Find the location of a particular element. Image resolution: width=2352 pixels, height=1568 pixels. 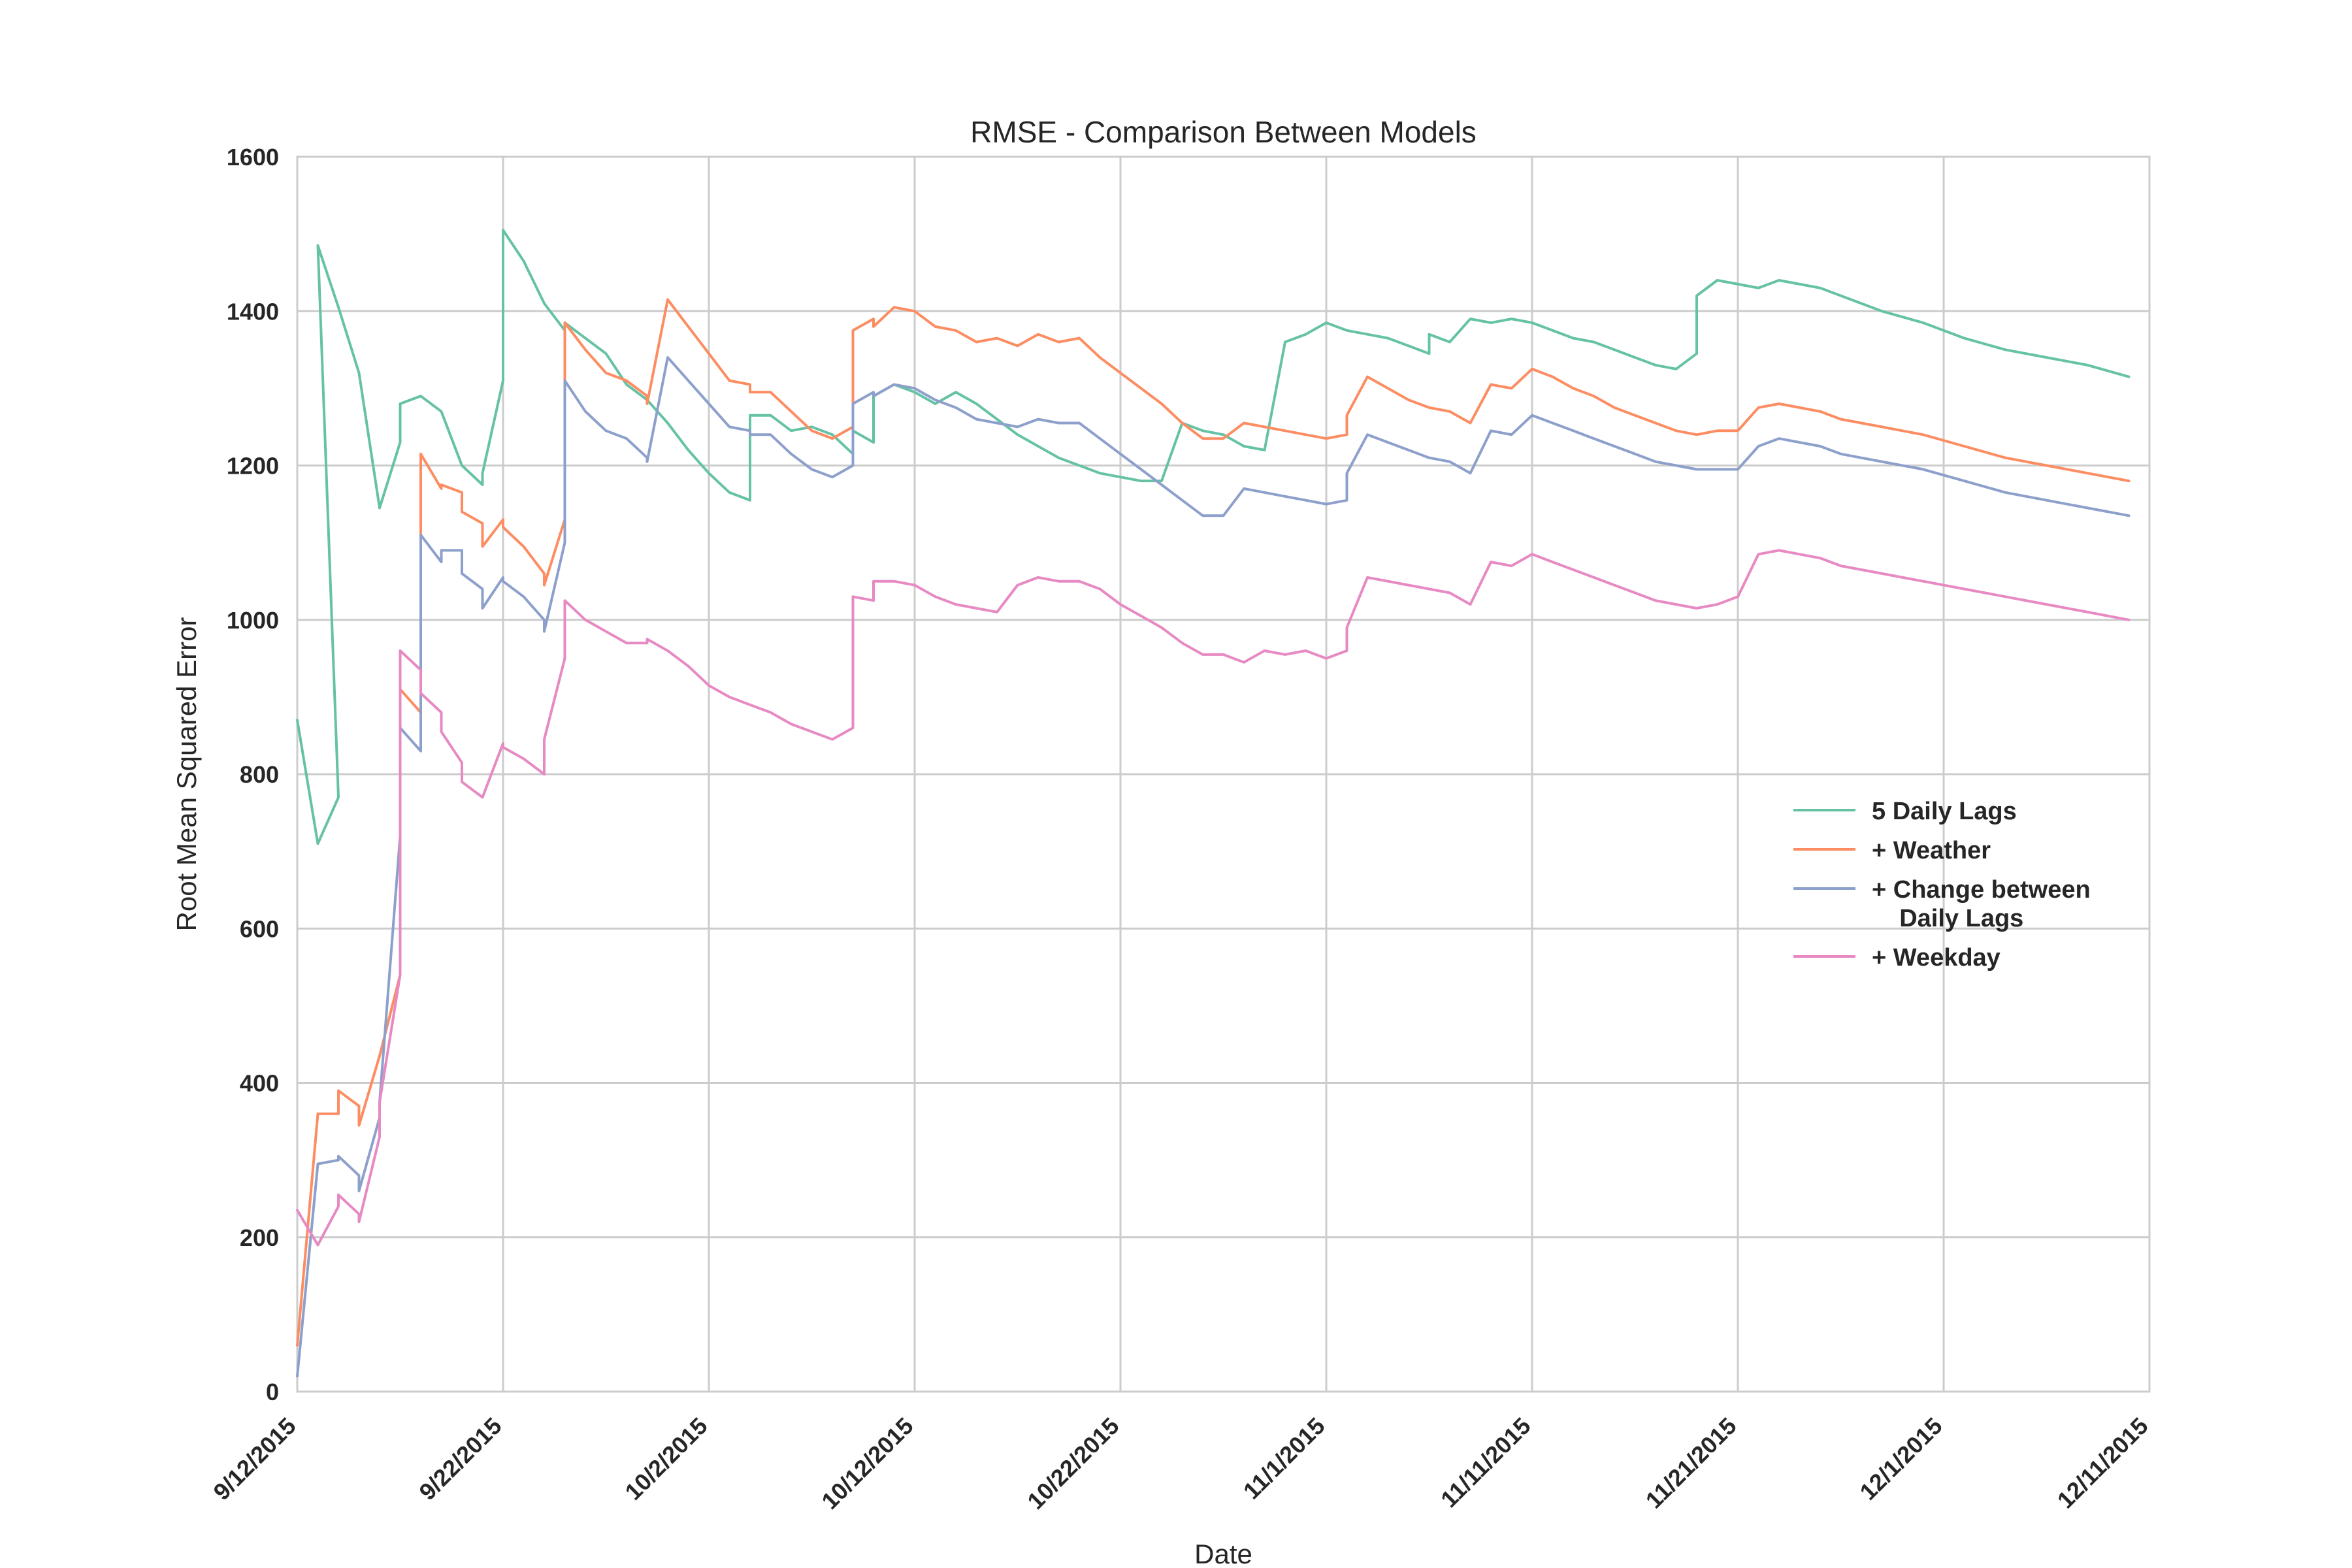

y-tick-label: 1600 is located at coordinates (253, 157).